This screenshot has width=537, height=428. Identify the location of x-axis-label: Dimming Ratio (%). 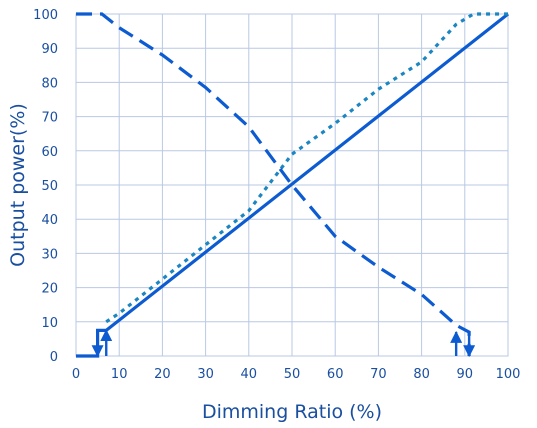
(292, 412).